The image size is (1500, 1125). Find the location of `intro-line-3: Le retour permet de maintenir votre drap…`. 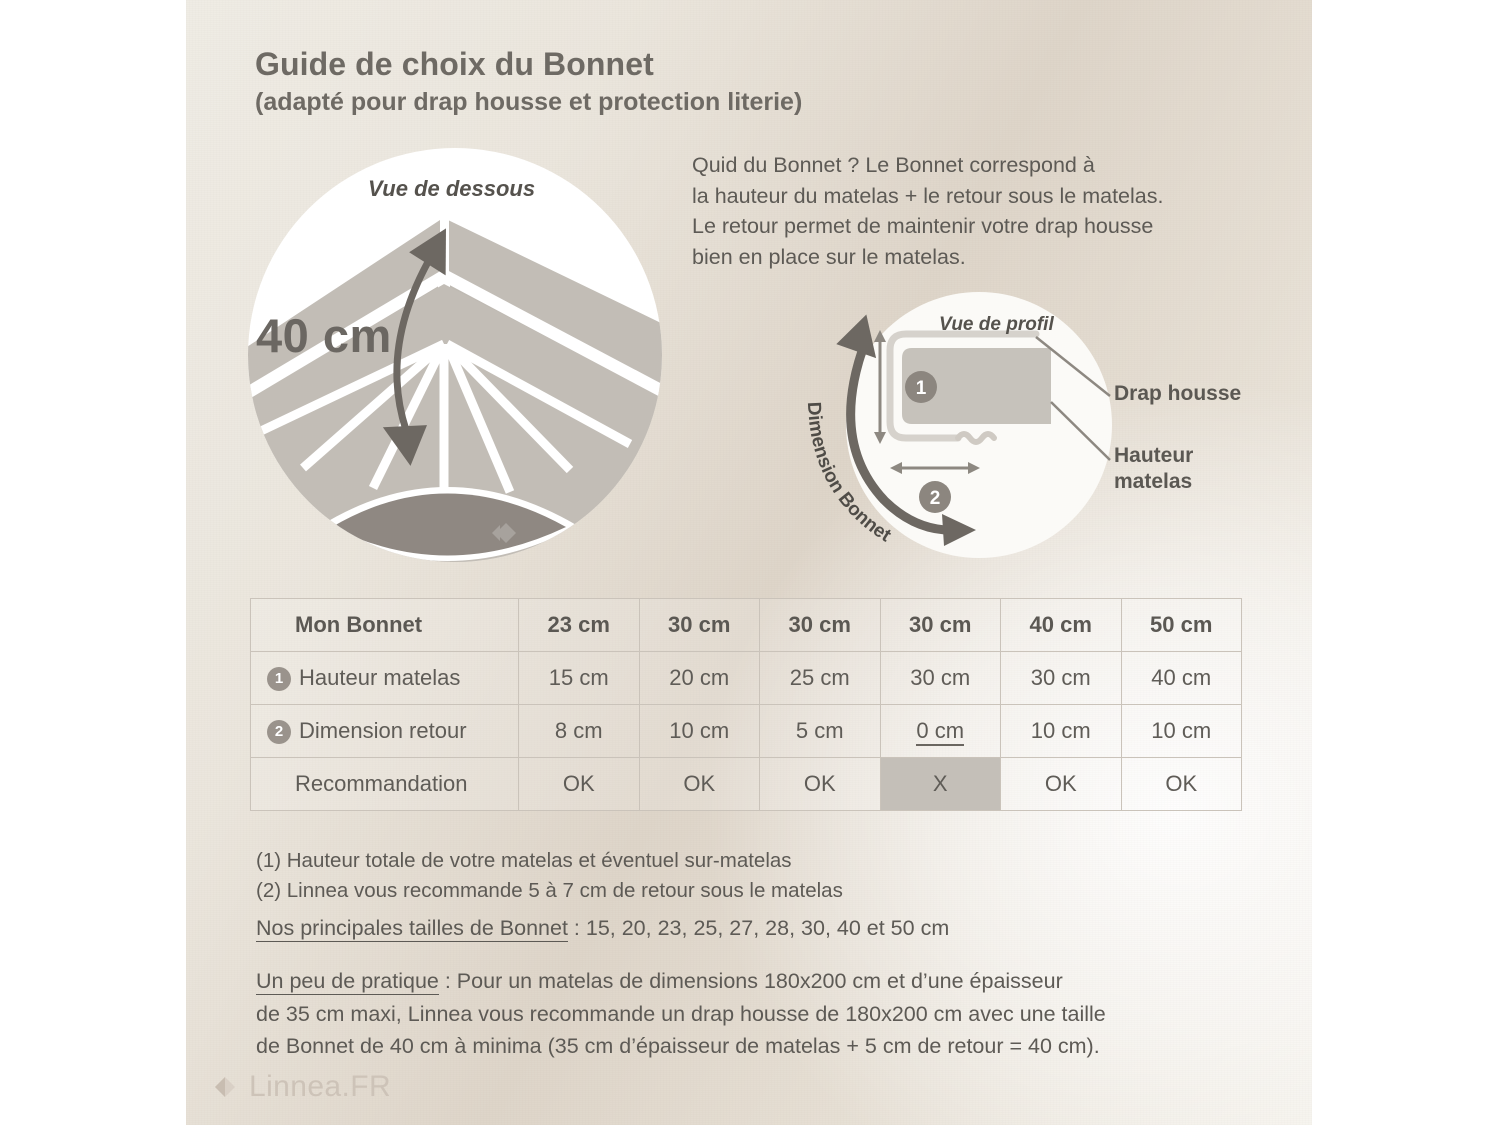

intro-line-3: Le retour permet de maintenir votre drap… is located at coordinates (923, 226).